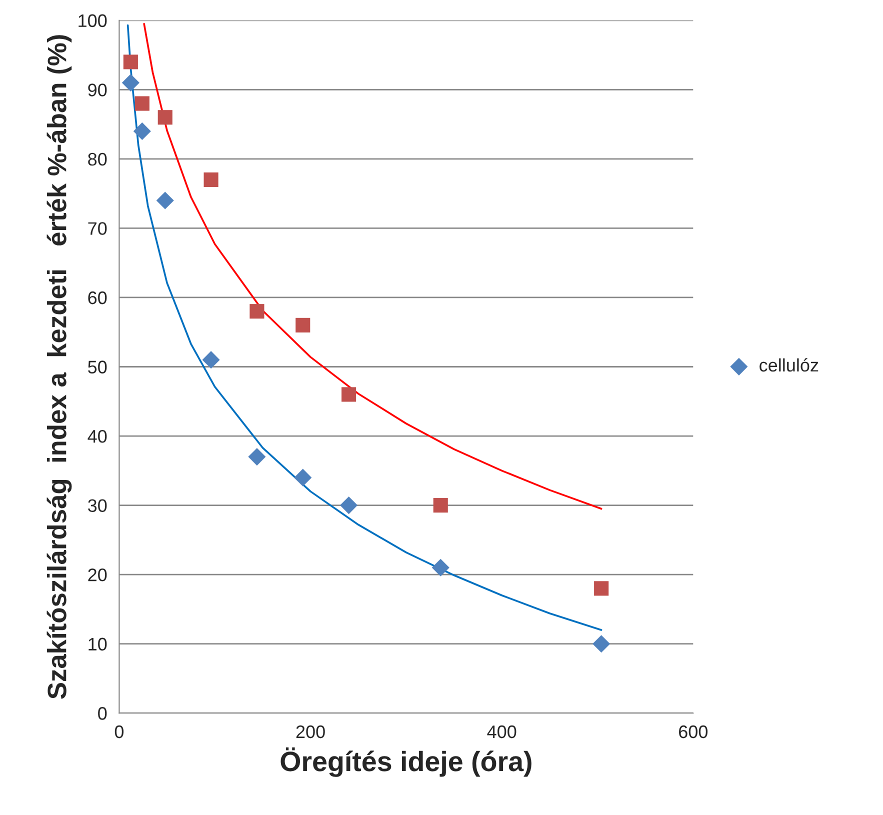 This screenshot has height=815, width=883. Describe the element at coordinates (97, 644) in the screenshot. I see `y-tick-label: 10` at that location.